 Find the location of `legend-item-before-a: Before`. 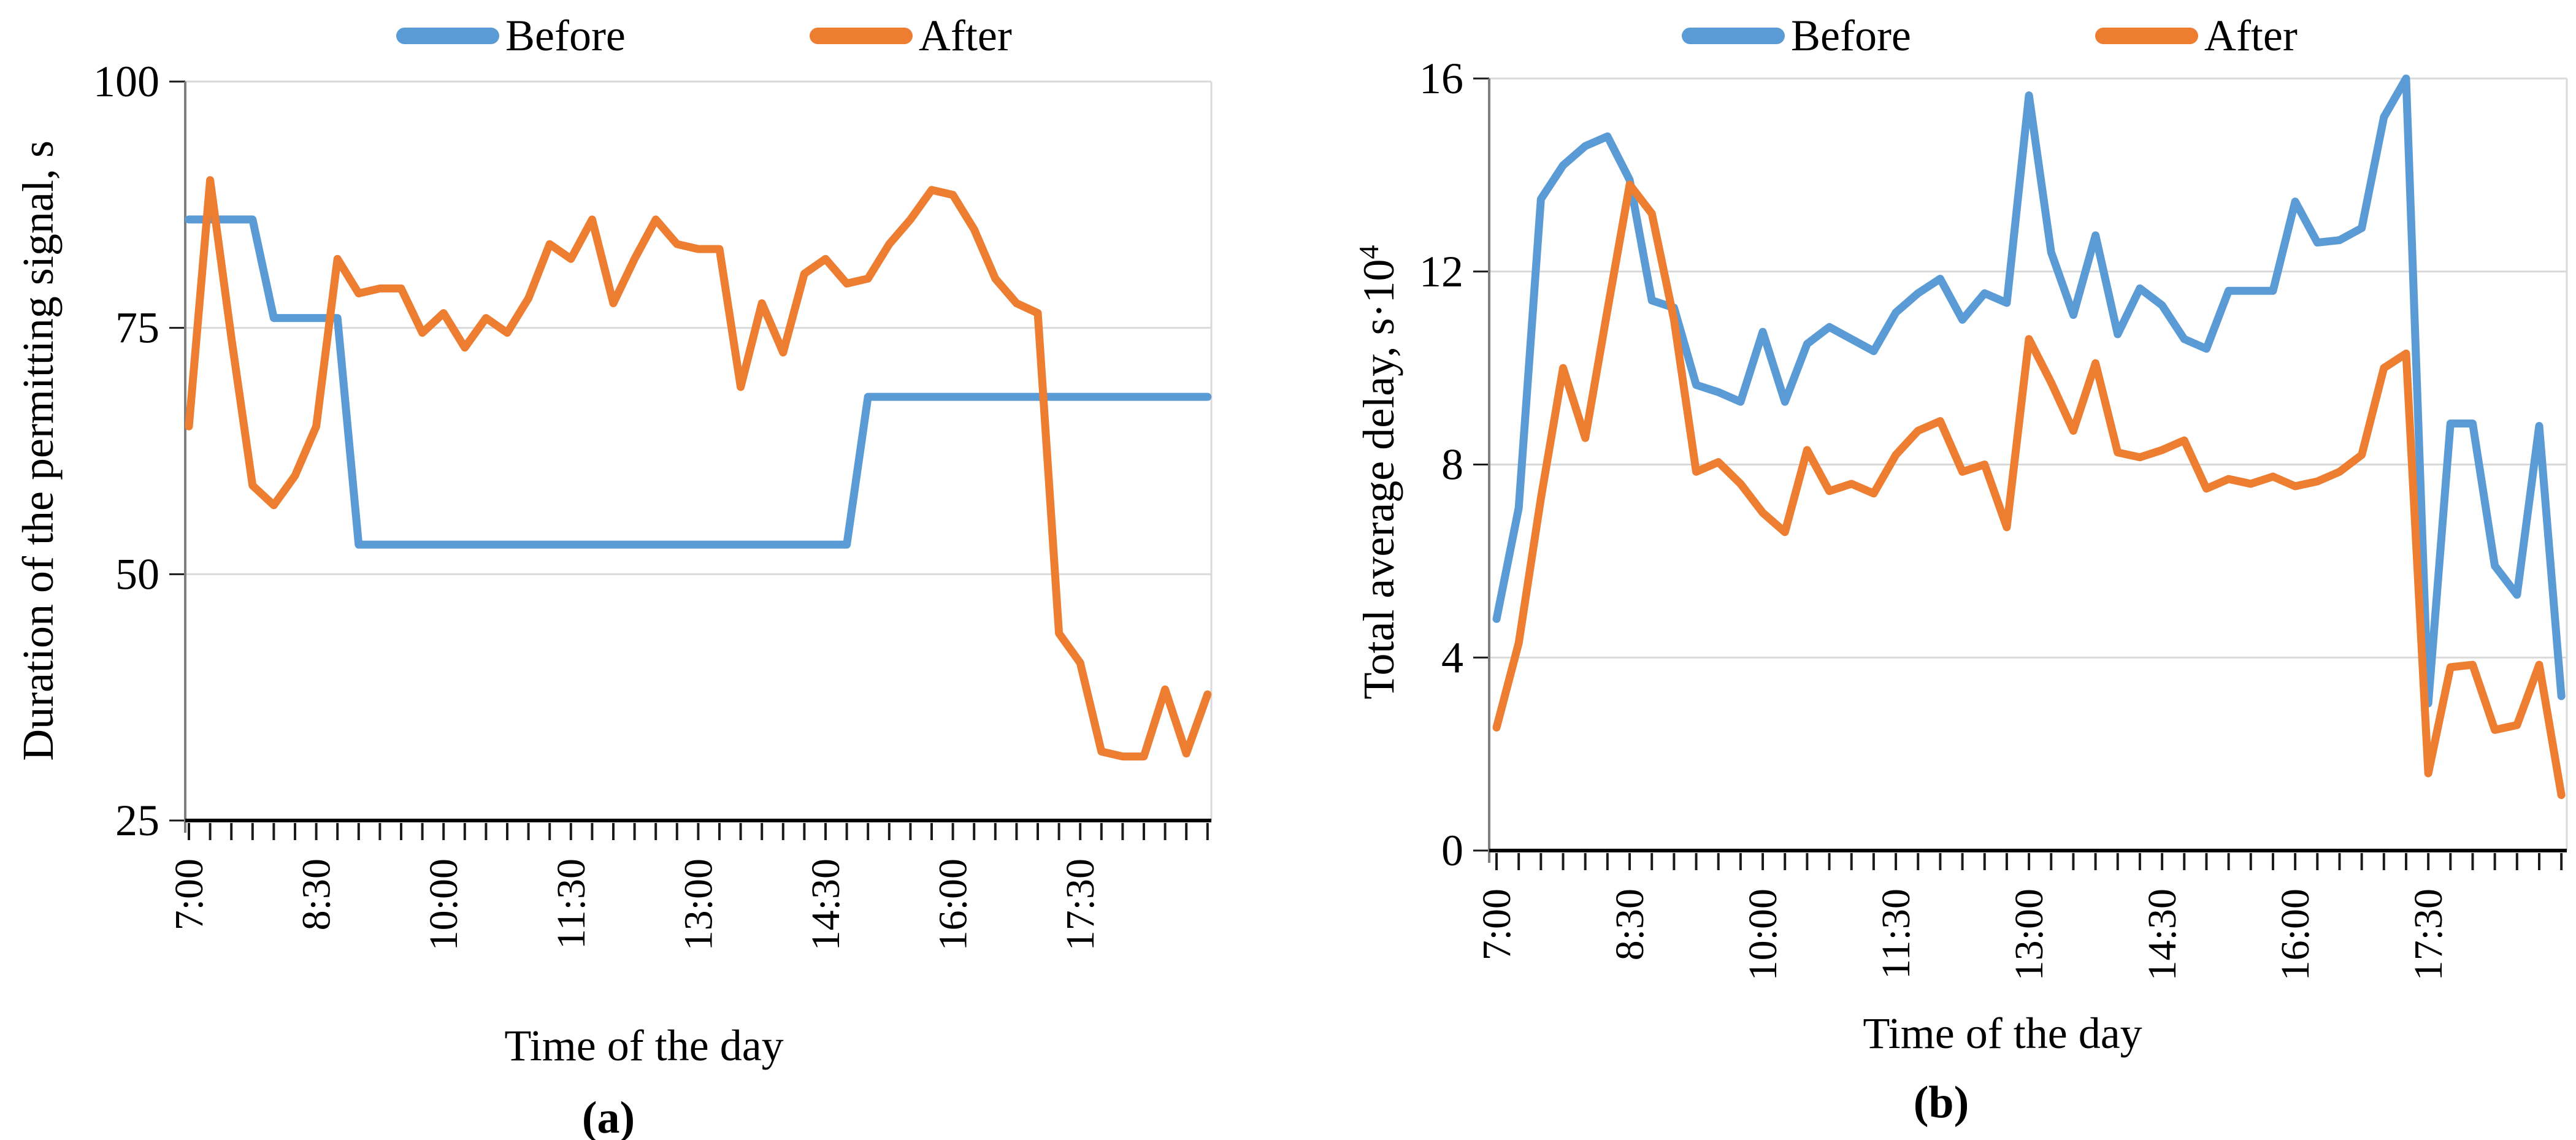

legend-item-before-a: Before is located at coordinates (511, 35).